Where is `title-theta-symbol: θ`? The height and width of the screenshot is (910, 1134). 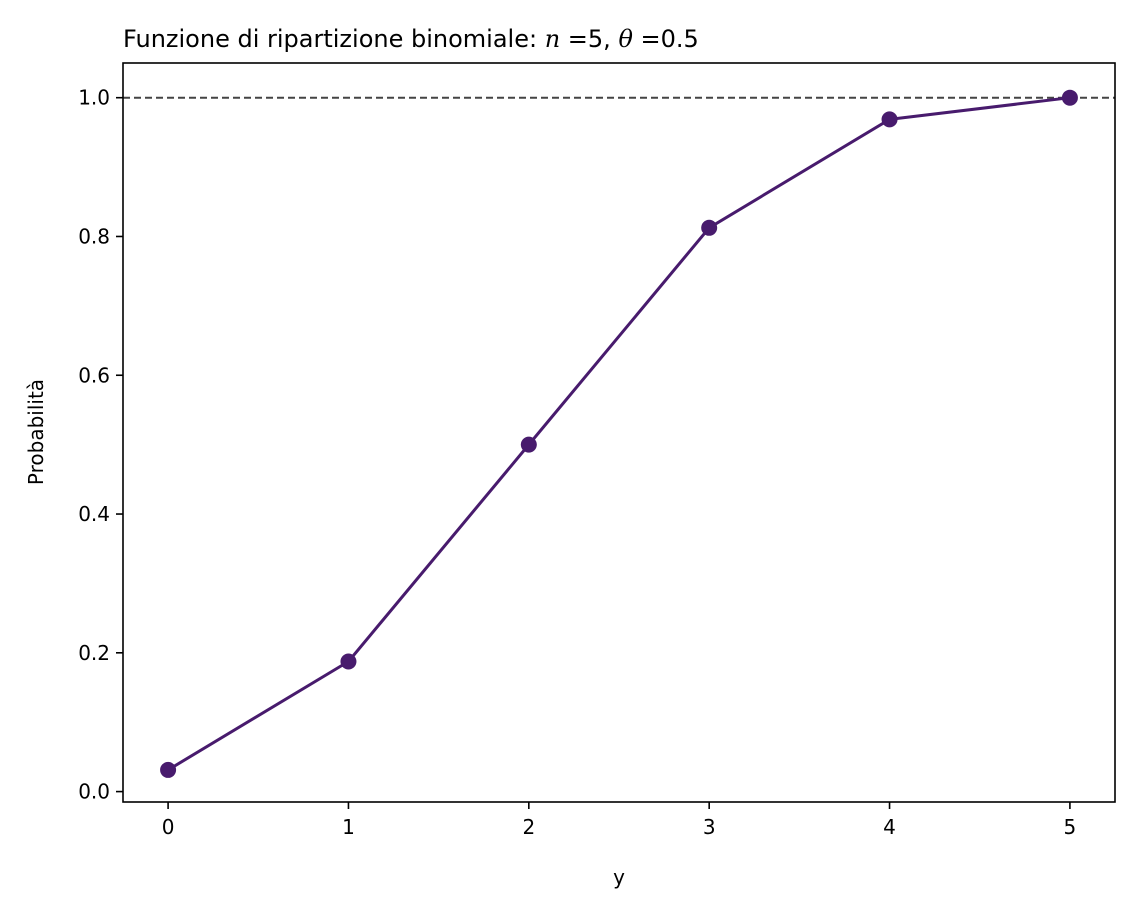 title-theta-symbol: θ is located at coordinates (625, 39).